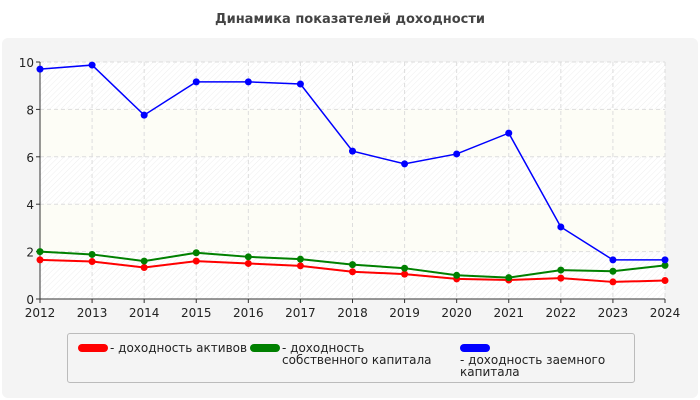 The width and height of the screenshot is (700, 400). I want to click on x-tick-label: 2024, so click(665, 313).